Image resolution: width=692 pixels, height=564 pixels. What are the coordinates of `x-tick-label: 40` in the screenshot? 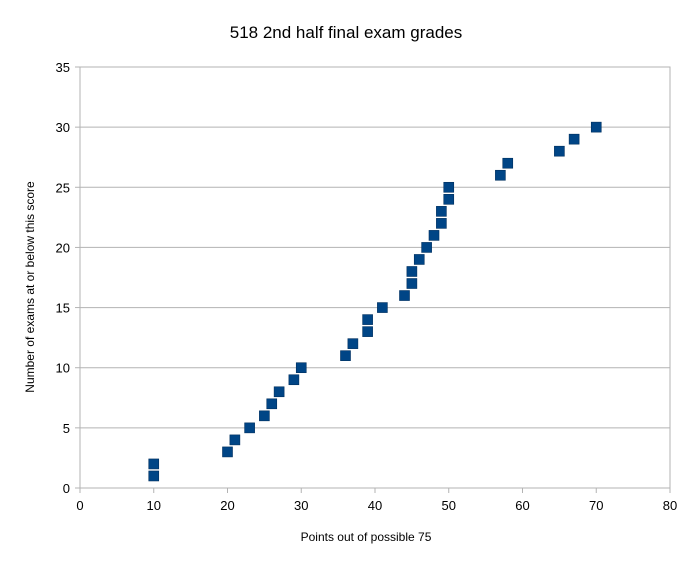 It's located at (375, 505).